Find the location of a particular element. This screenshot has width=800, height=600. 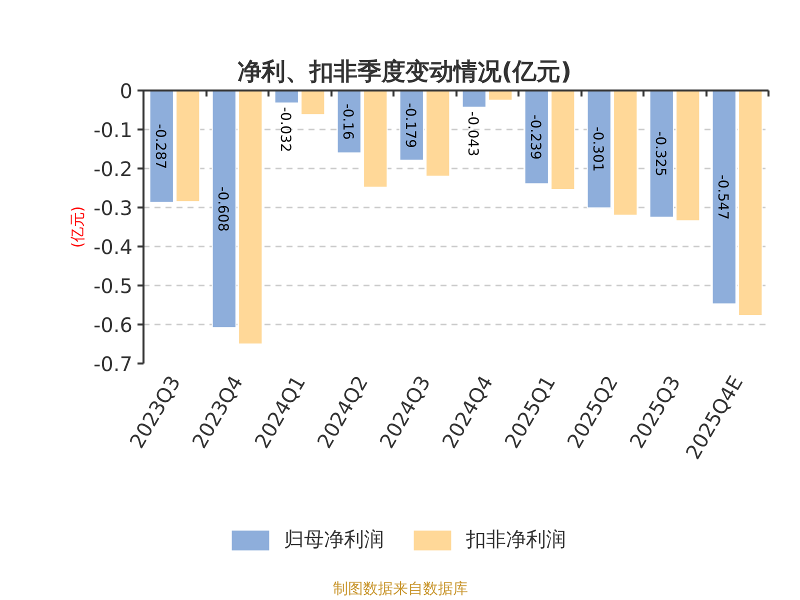

data-label: -0.043 is located at coordinates (472, 133).